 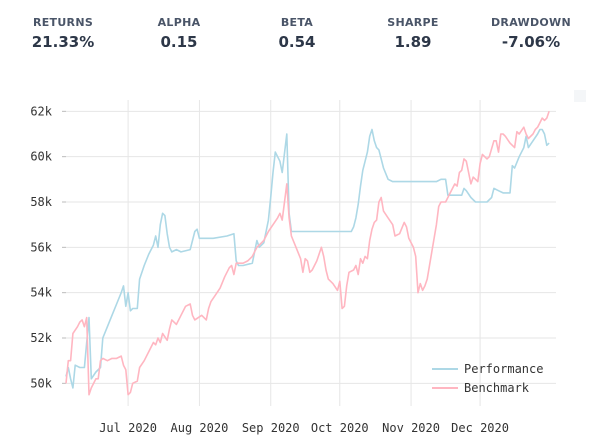 I want to click on x-tick-label: Sep 2020, so click(x=271, y=428).